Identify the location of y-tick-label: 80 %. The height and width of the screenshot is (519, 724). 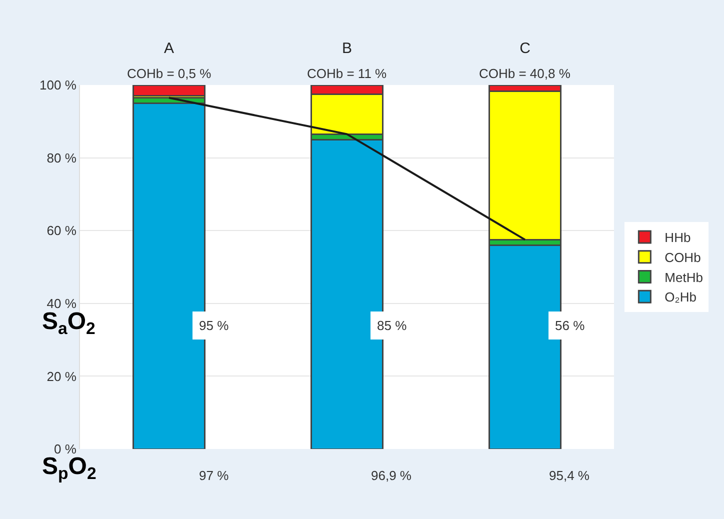
(61, 158).